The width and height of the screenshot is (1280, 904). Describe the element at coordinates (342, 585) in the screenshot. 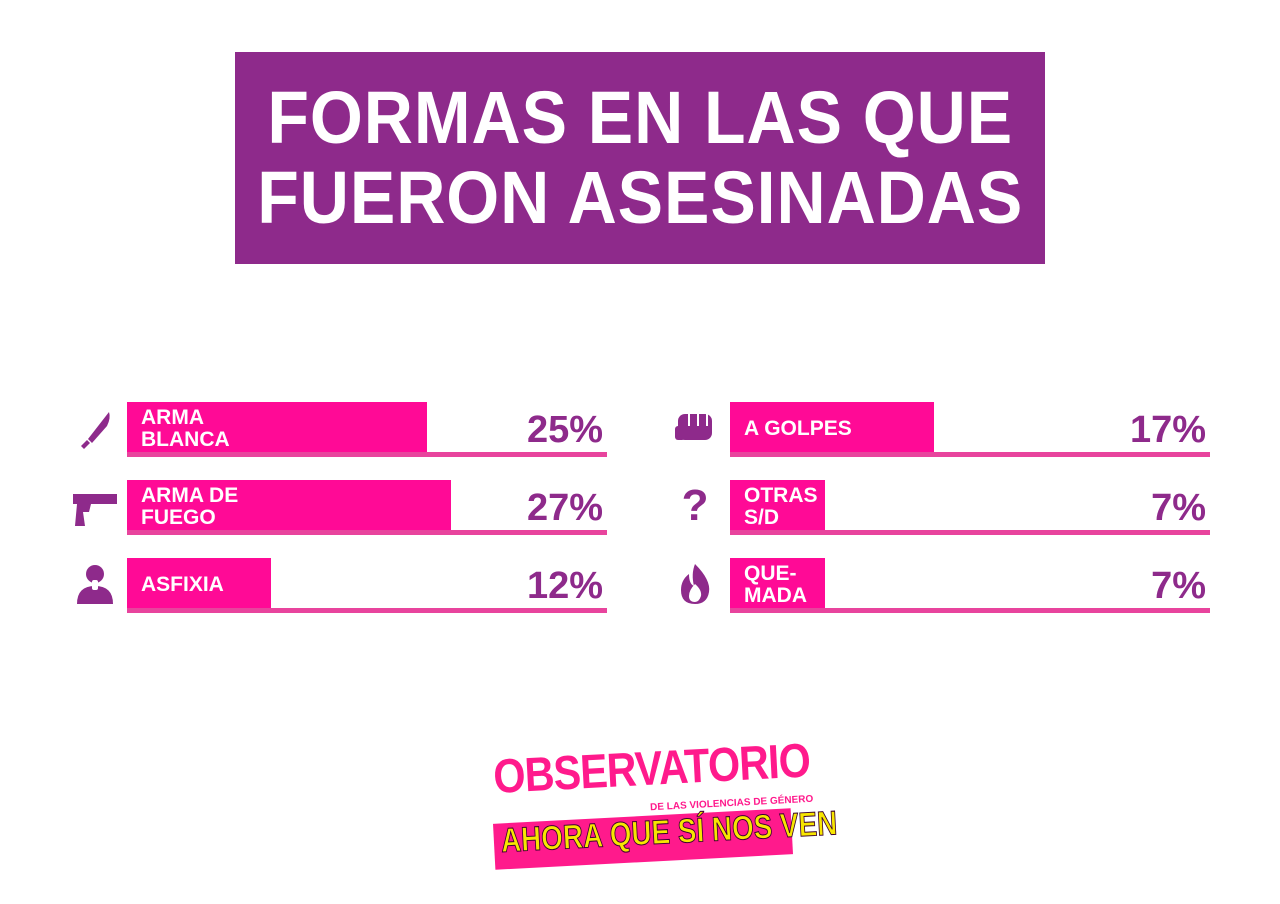

I see `bar-row: ASFIXIA 12%` at that location.